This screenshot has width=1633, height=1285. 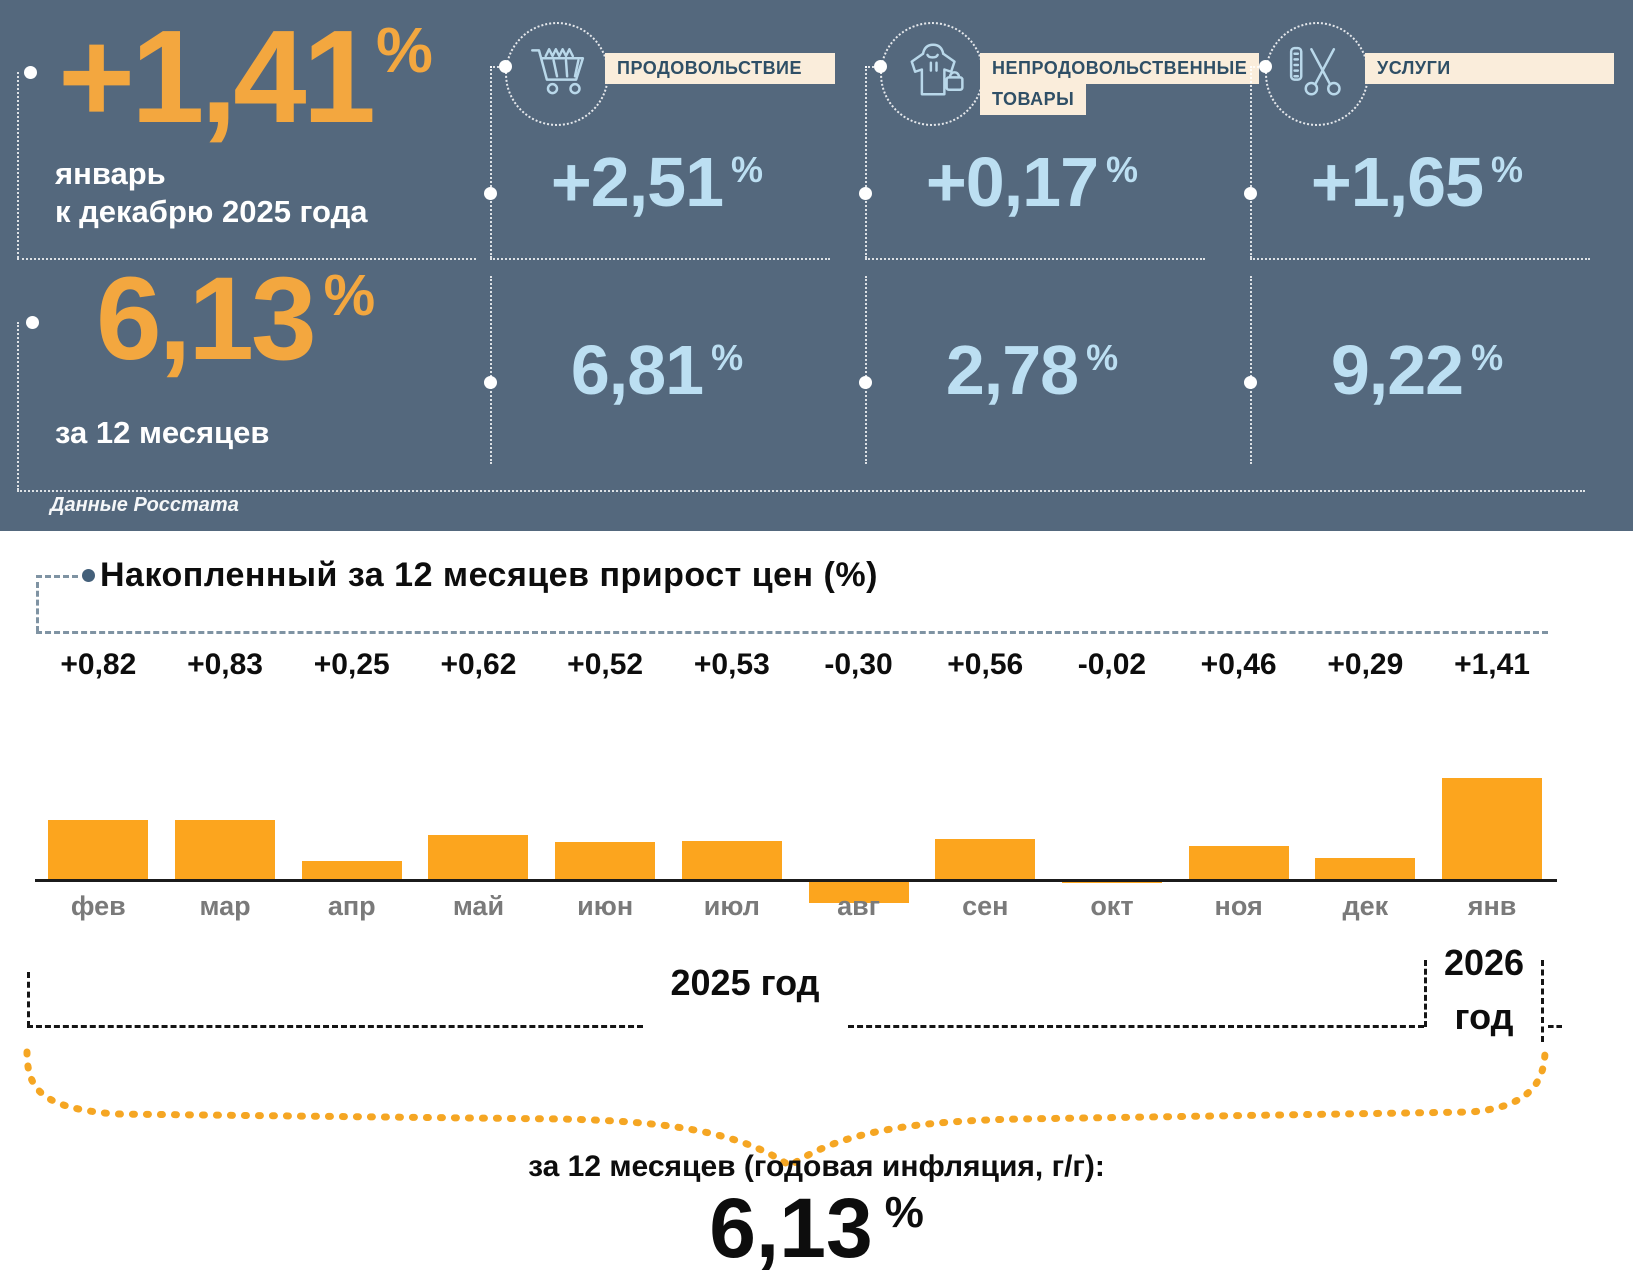 I want to click on clothing-bag-icon, so click(x=937, y=69).